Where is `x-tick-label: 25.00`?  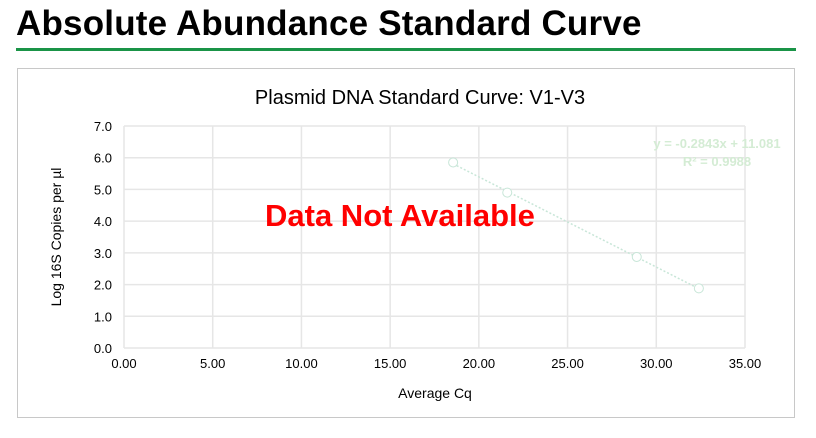
x-tick-label: 25.00 is located at coordinates (567, 363).